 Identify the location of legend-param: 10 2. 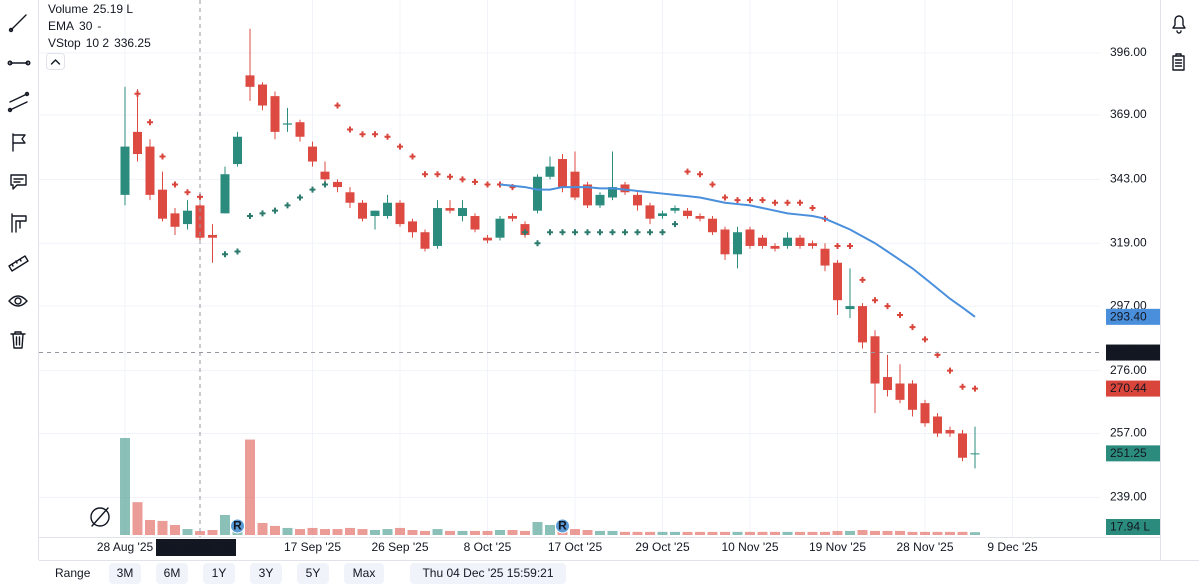
(98, 43).